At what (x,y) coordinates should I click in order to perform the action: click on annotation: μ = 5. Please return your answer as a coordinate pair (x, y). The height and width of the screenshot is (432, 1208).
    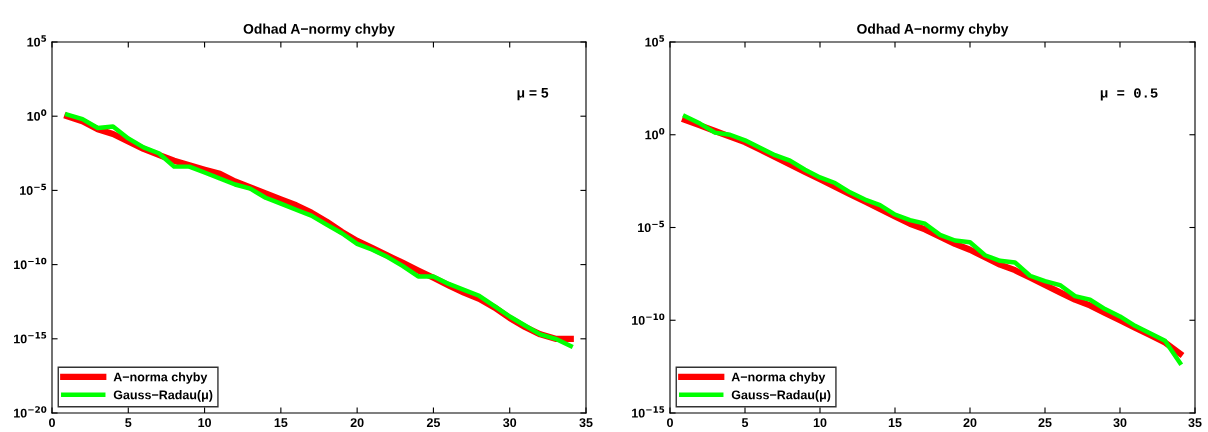
    Looking at the image, I should click on (533, 94).